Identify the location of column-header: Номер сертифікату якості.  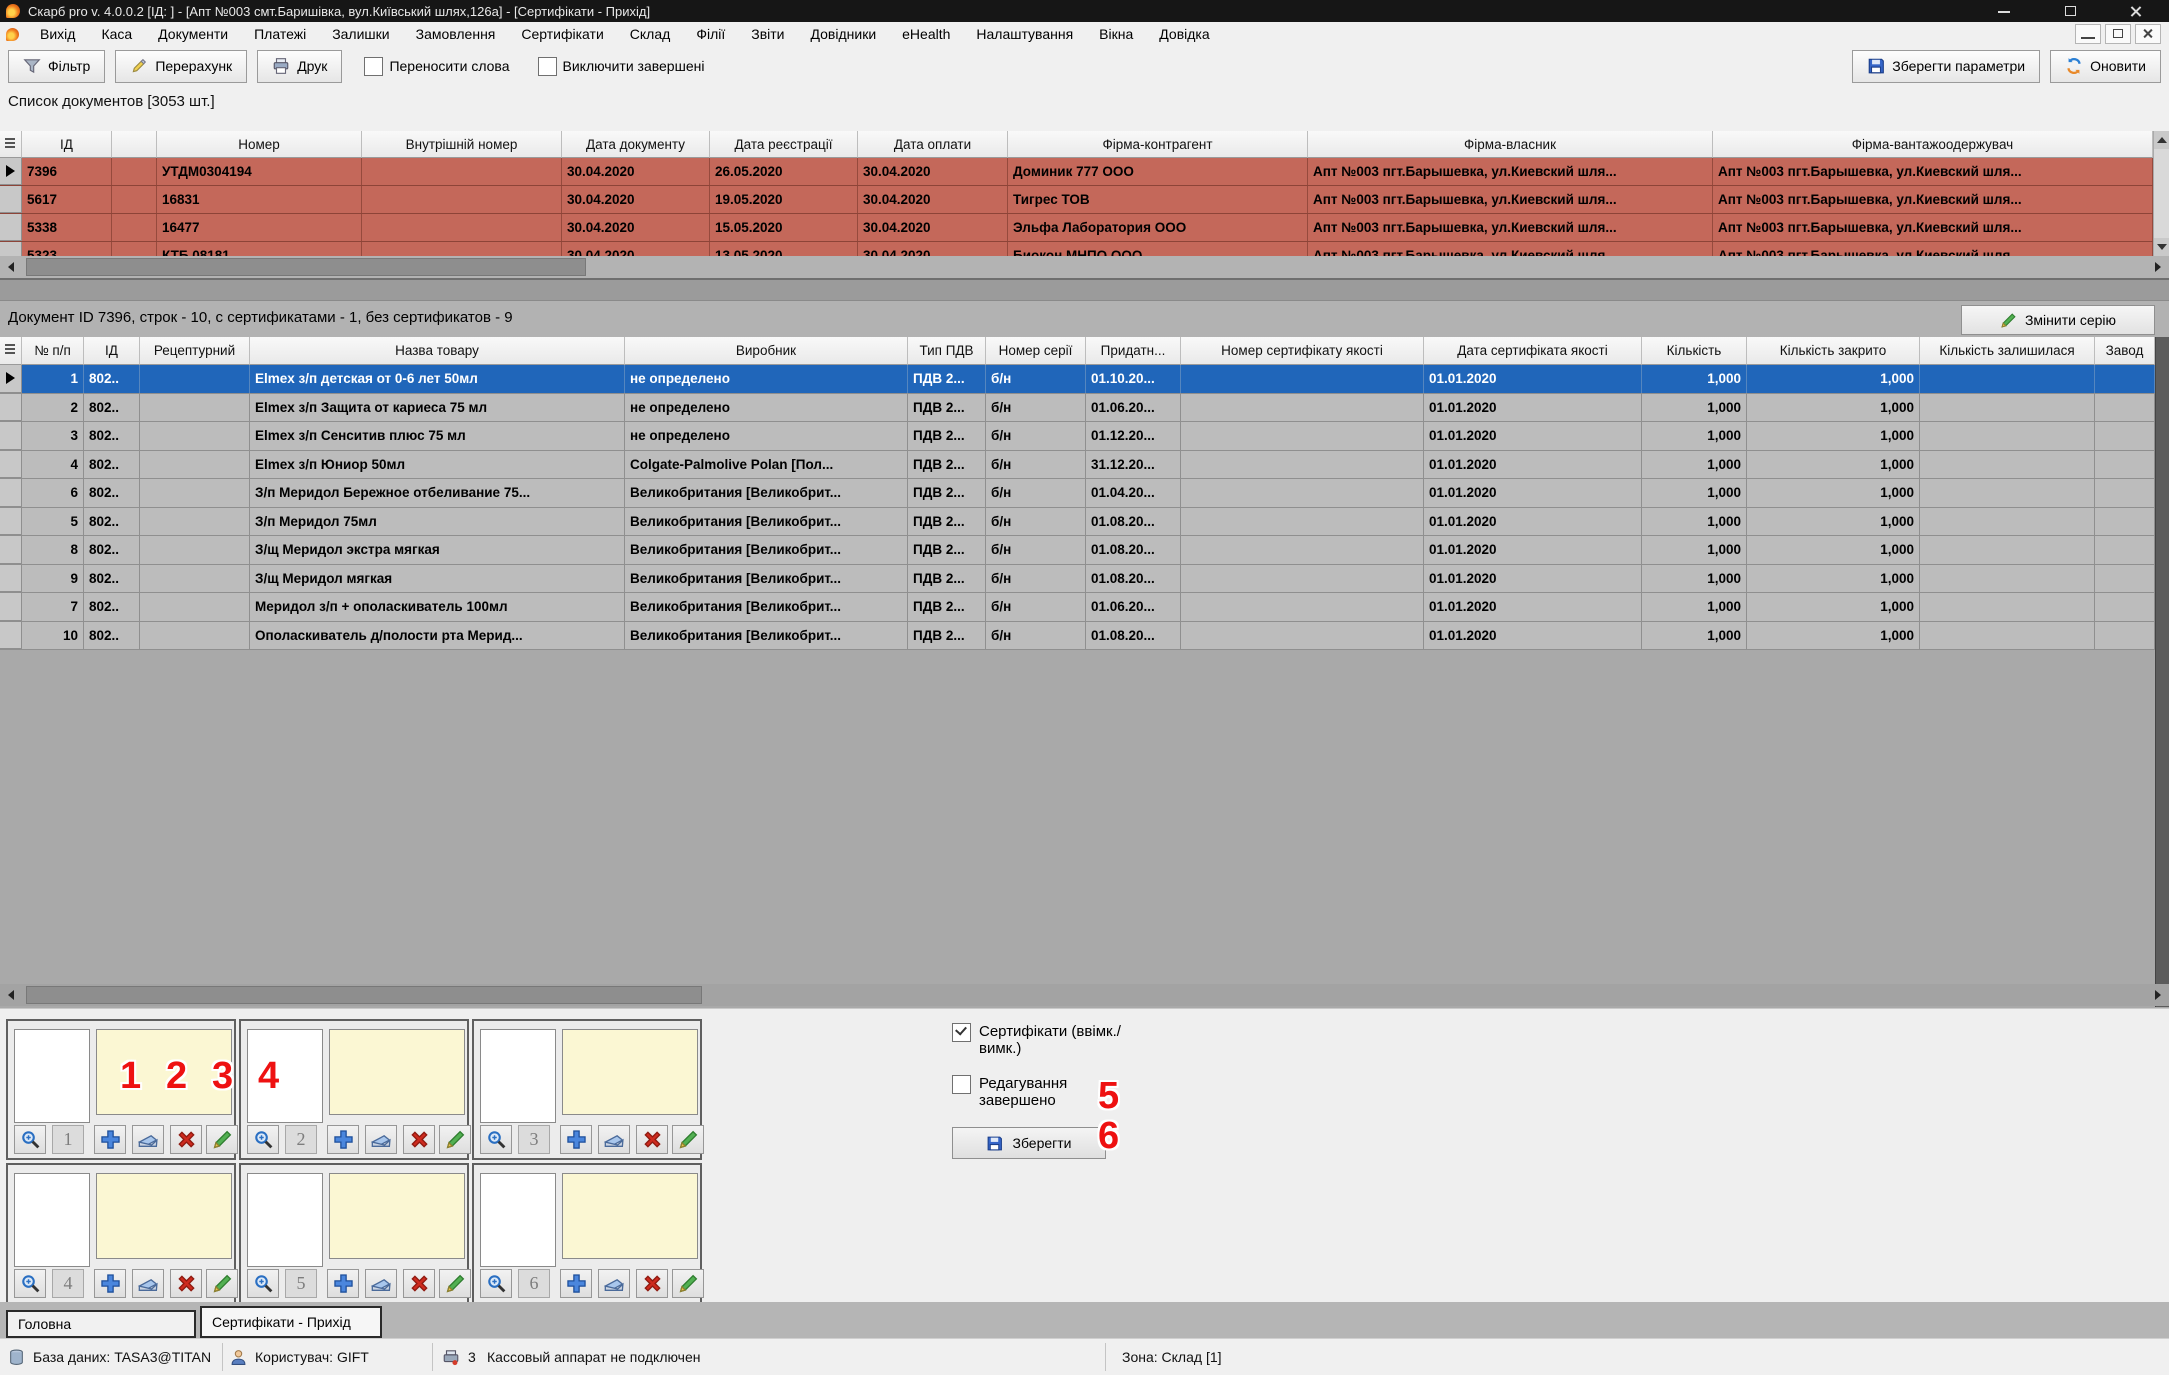
(1302, 351).